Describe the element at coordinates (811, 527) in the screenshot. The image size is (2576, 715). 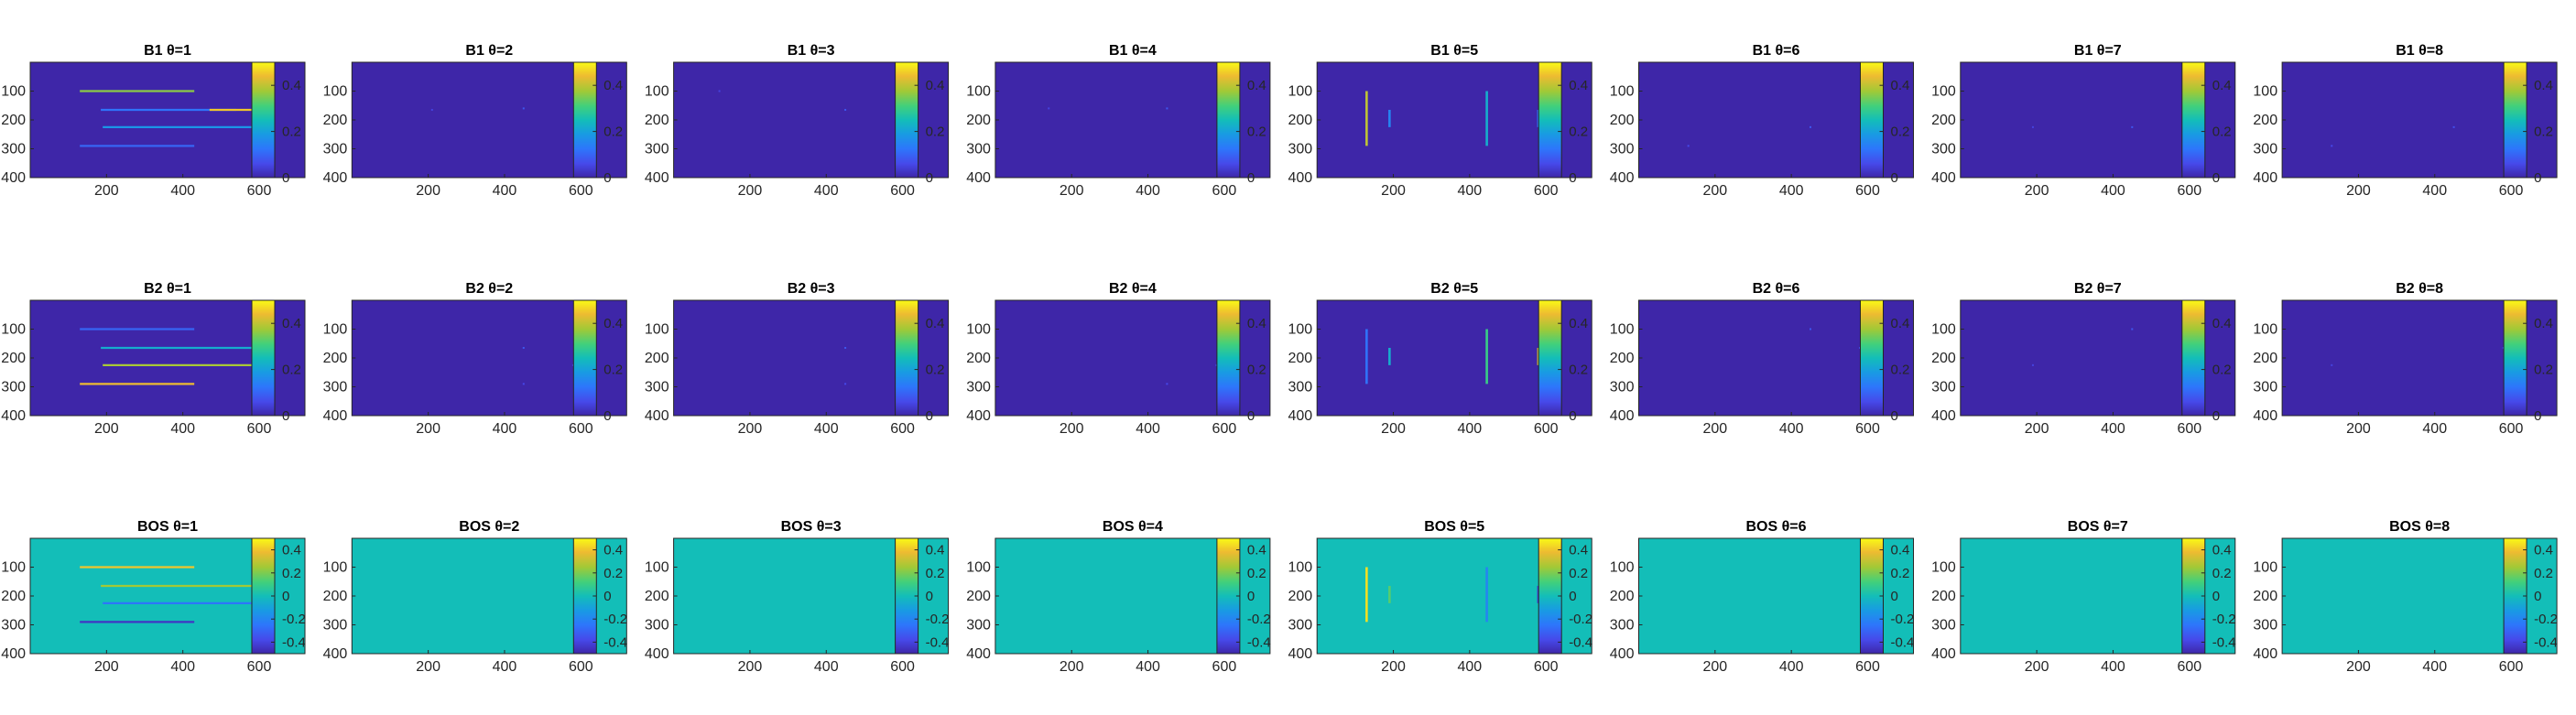
I see `panel-title: BOS θ=3` at that location.